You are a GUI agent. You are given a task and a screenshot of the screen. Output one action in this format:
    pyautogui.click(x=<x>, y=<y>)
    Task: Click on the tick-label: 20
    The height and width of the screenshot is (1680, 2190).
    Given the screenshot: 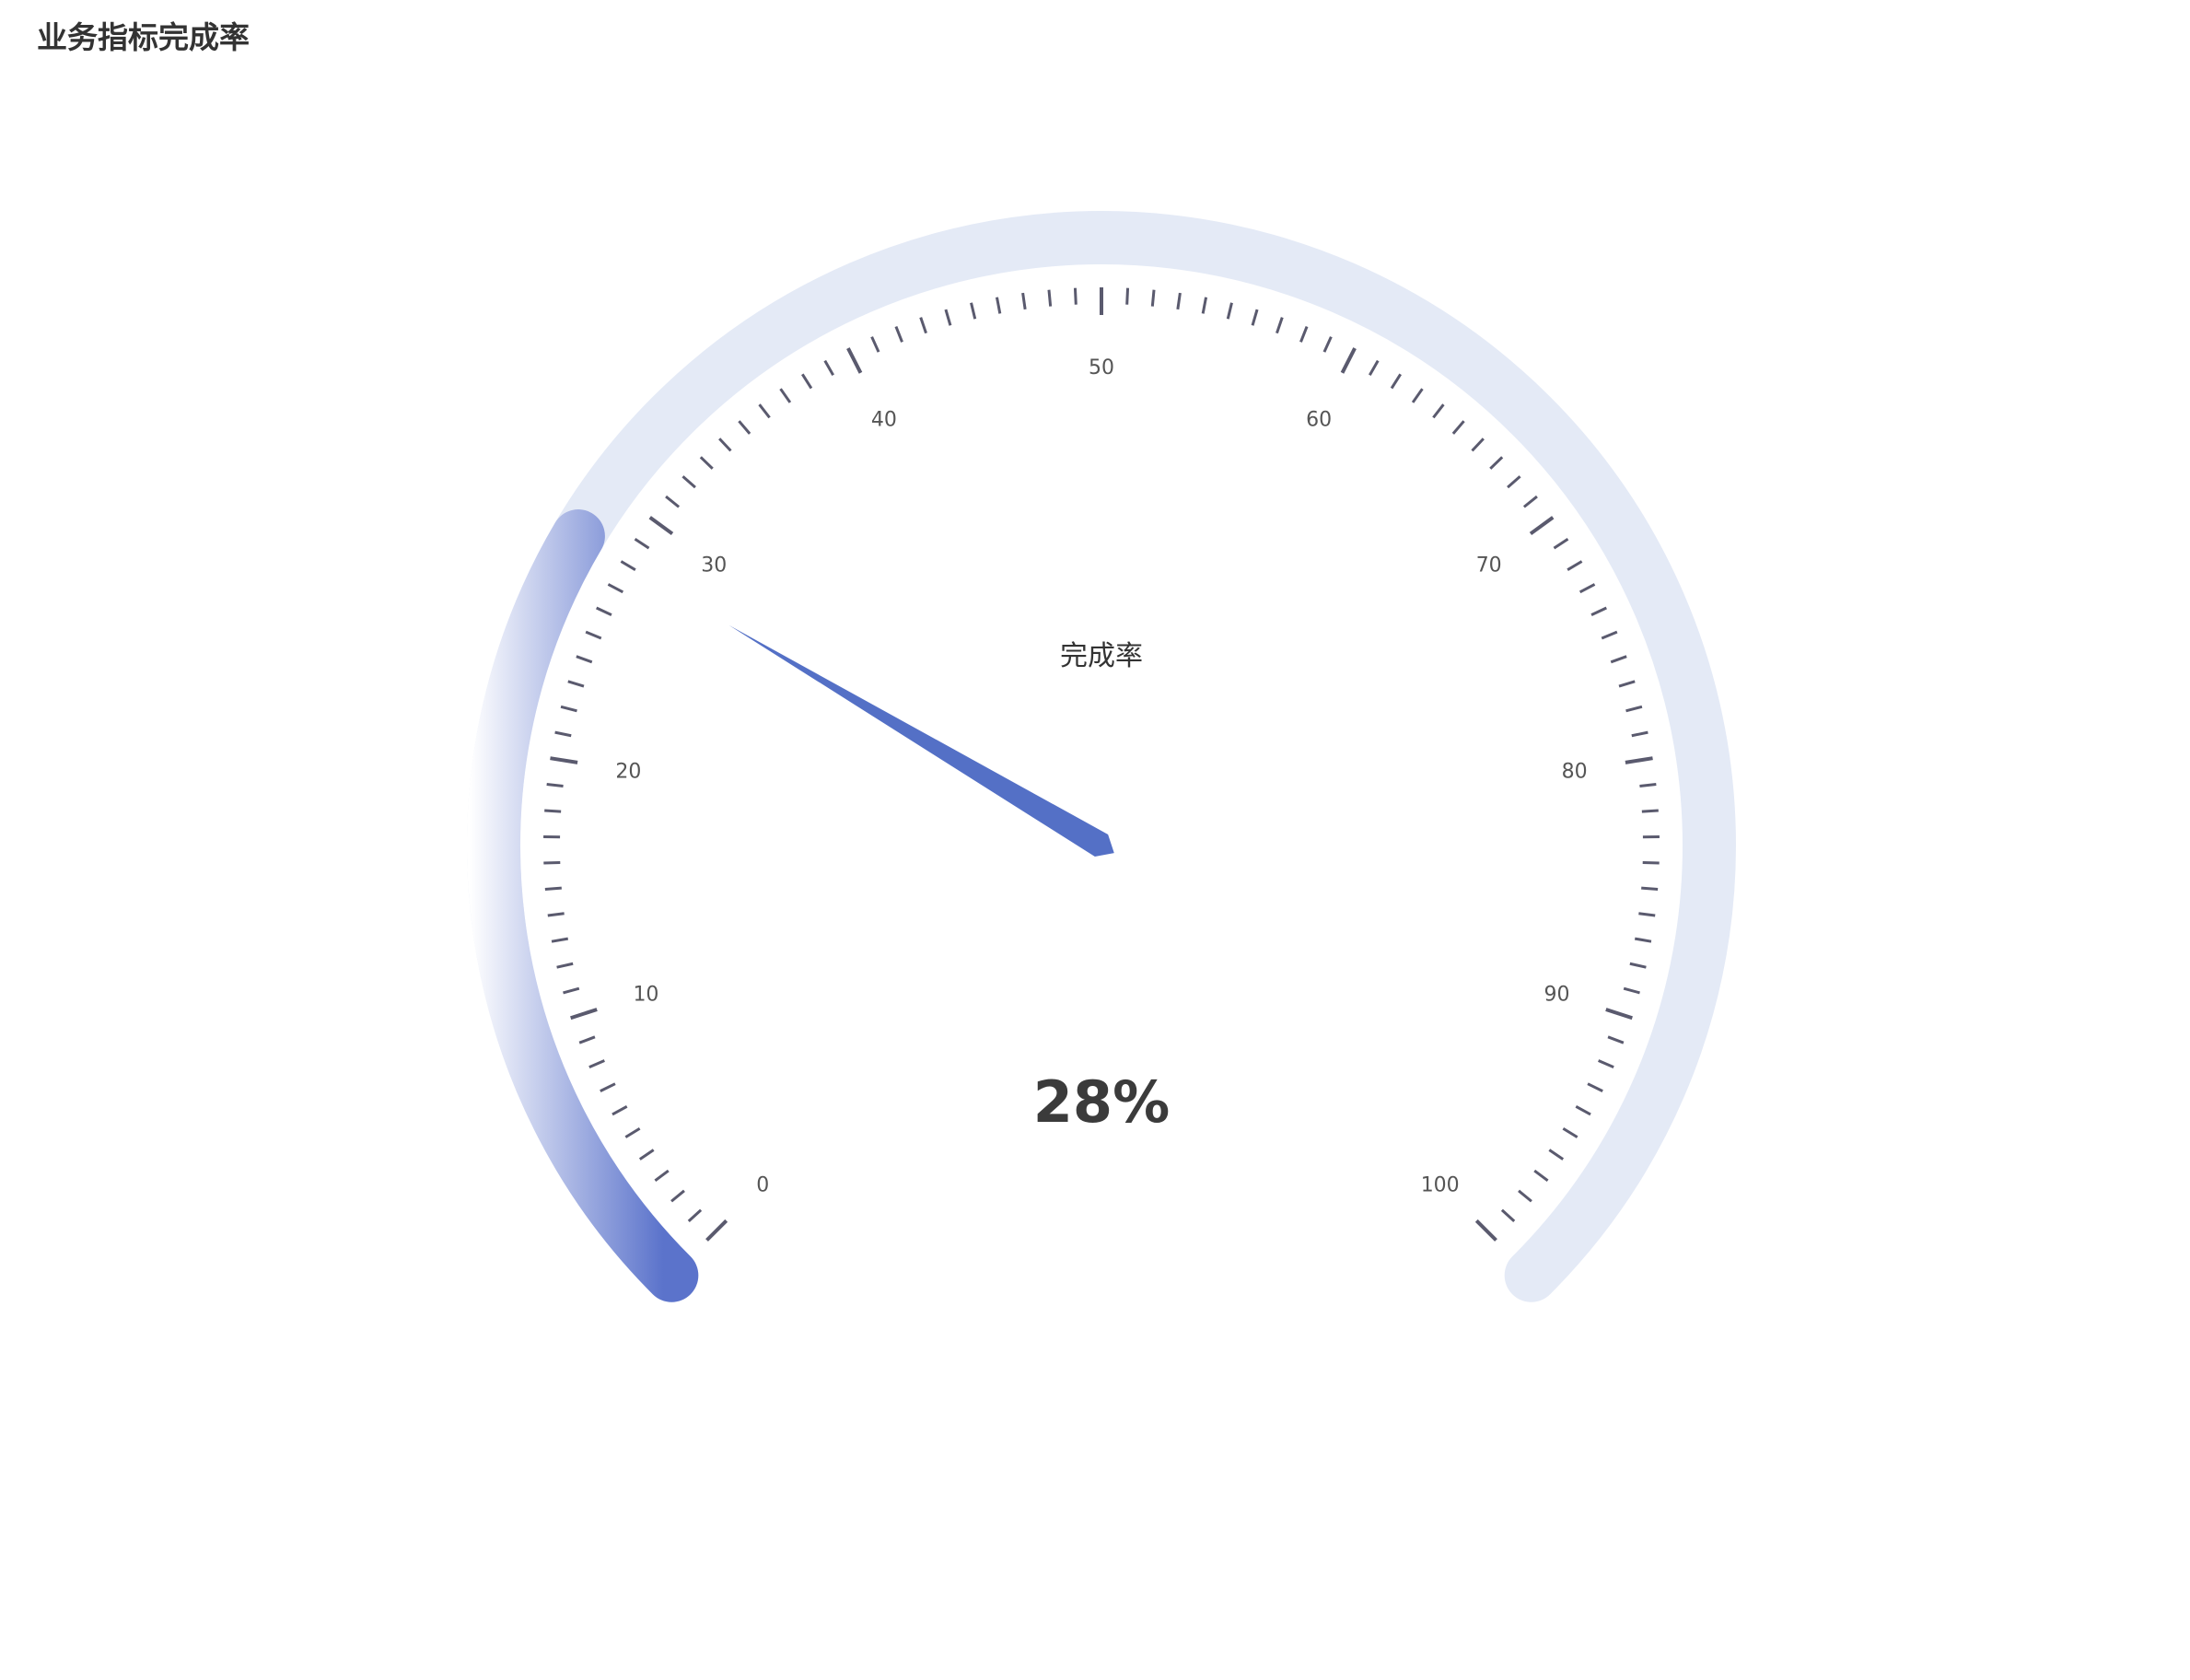 What is the action you would take?
    pyautogui.click(x=628, y=772)
    